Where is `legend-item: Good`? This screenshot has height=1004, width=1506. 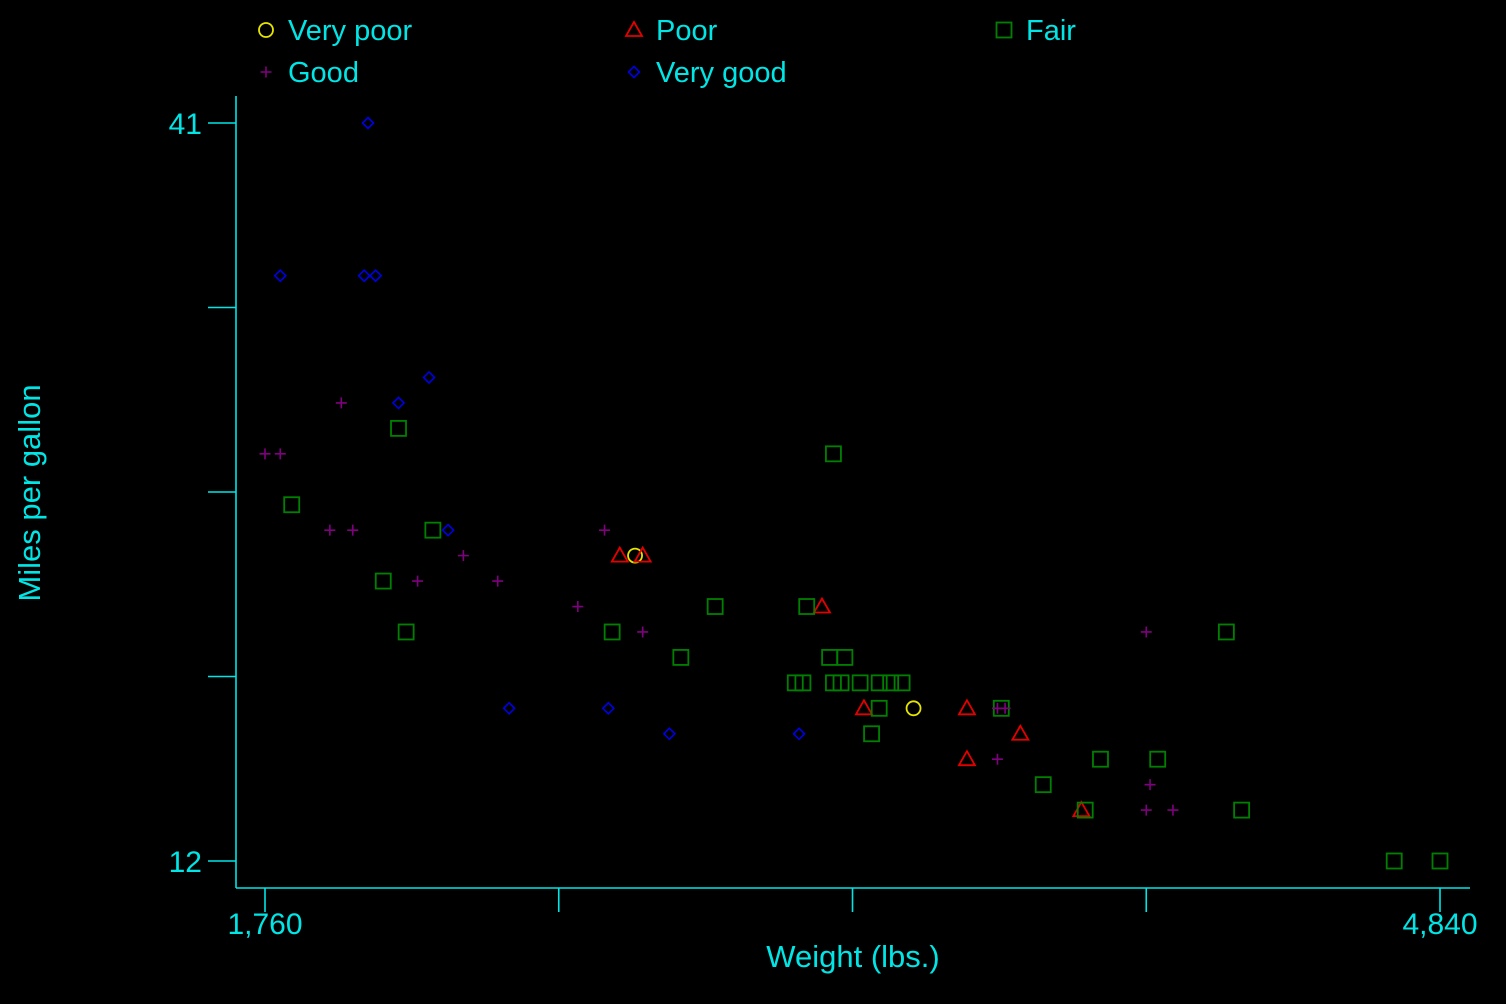 legend-item: Good is located at coordinates (309, 73).